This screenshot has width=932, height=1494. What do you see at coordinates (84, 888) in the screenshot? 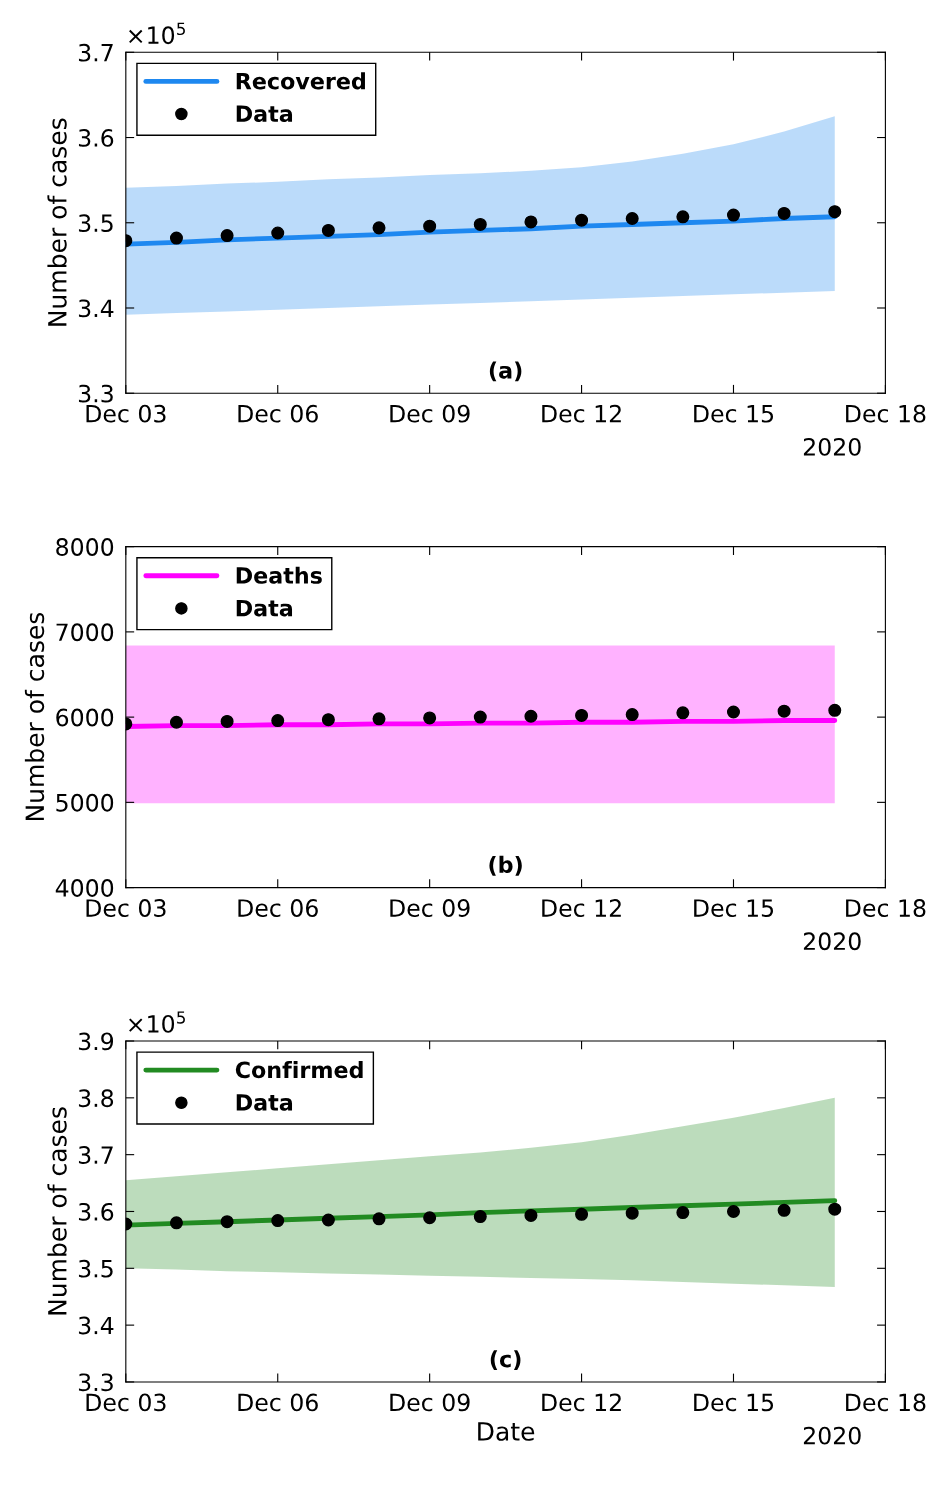
I see `y-tick-label: 4000` at bounding box center [84, 888].